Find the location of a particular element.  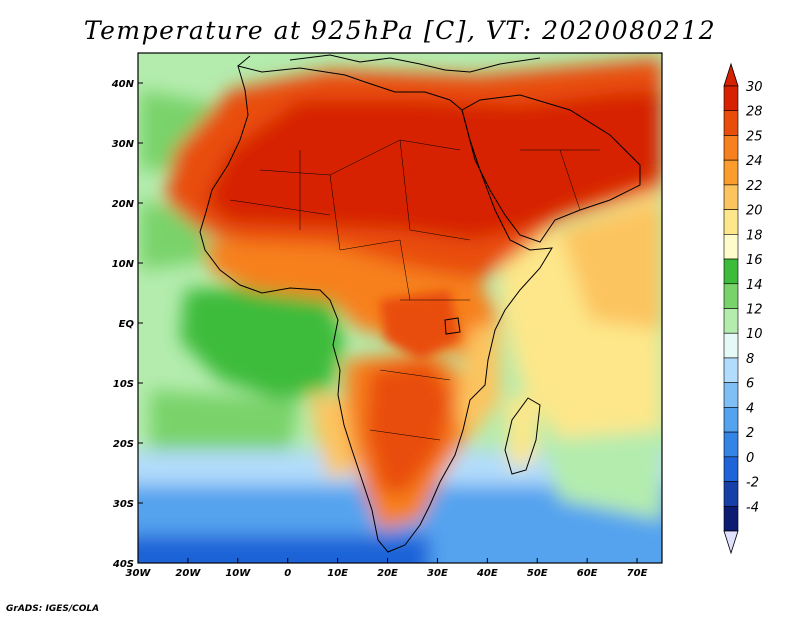

lon-tick-label: 50E is located at coordinates (537, 573).